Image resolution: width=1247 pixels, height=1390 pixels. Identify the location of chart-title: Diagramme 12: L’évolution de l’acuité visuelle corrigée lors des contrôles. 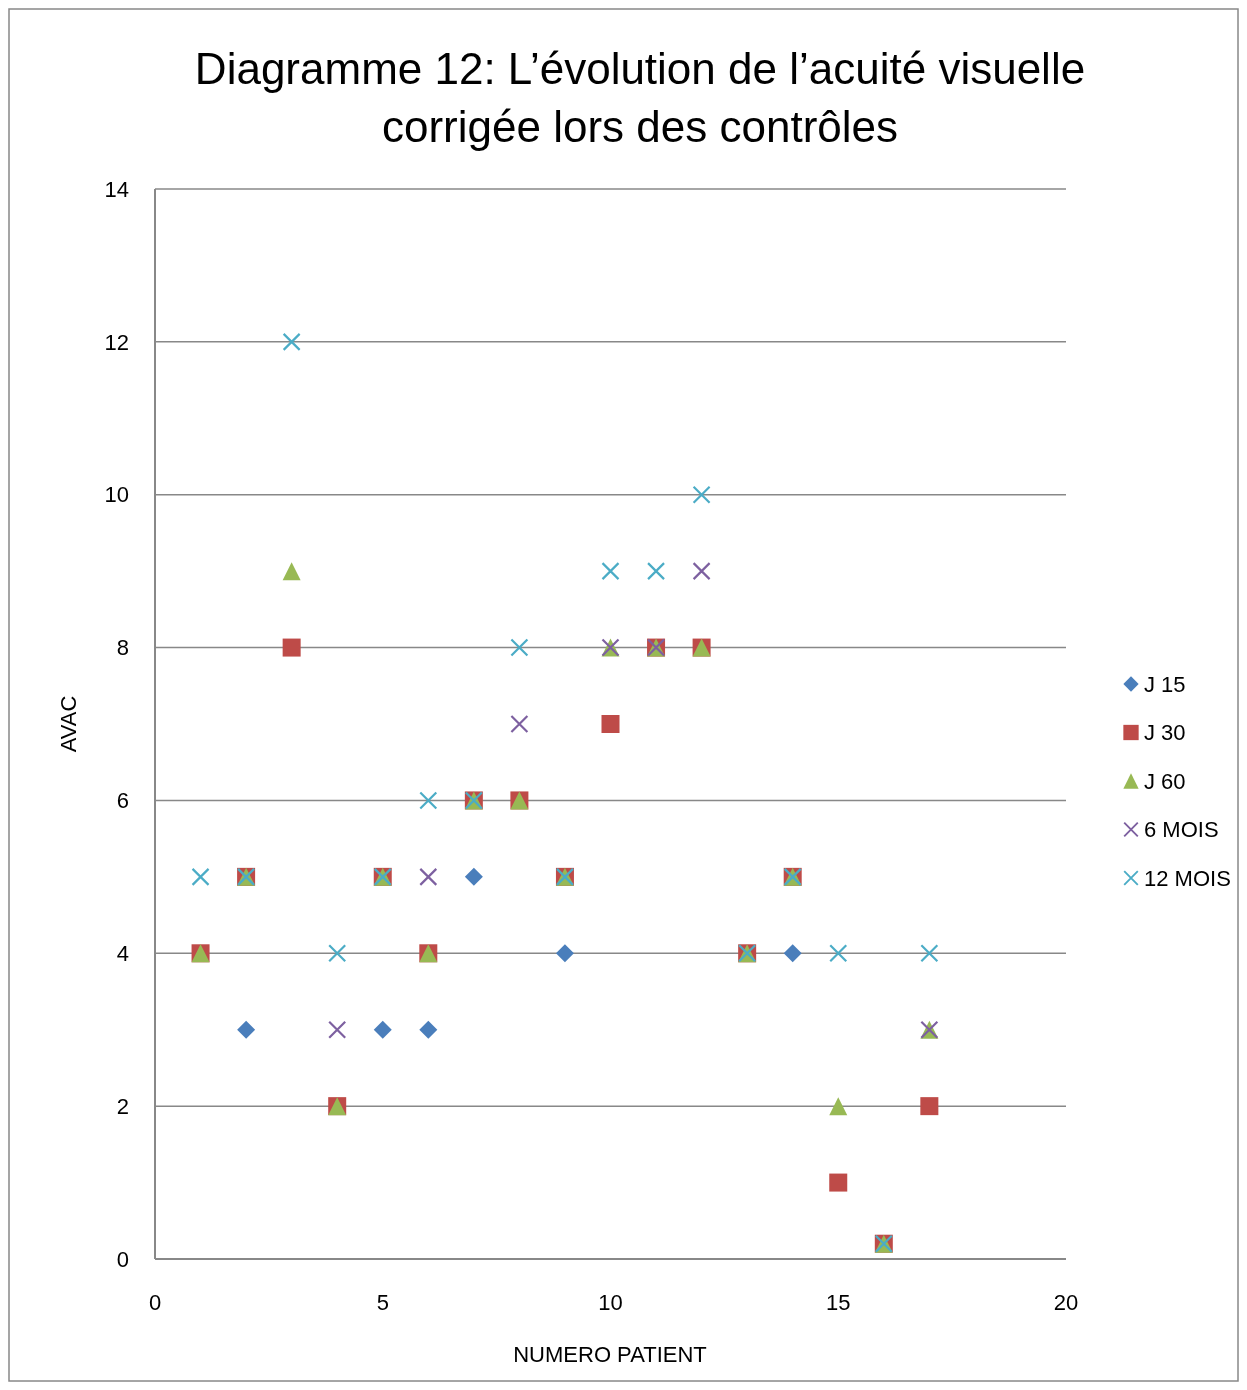
(640, 97).